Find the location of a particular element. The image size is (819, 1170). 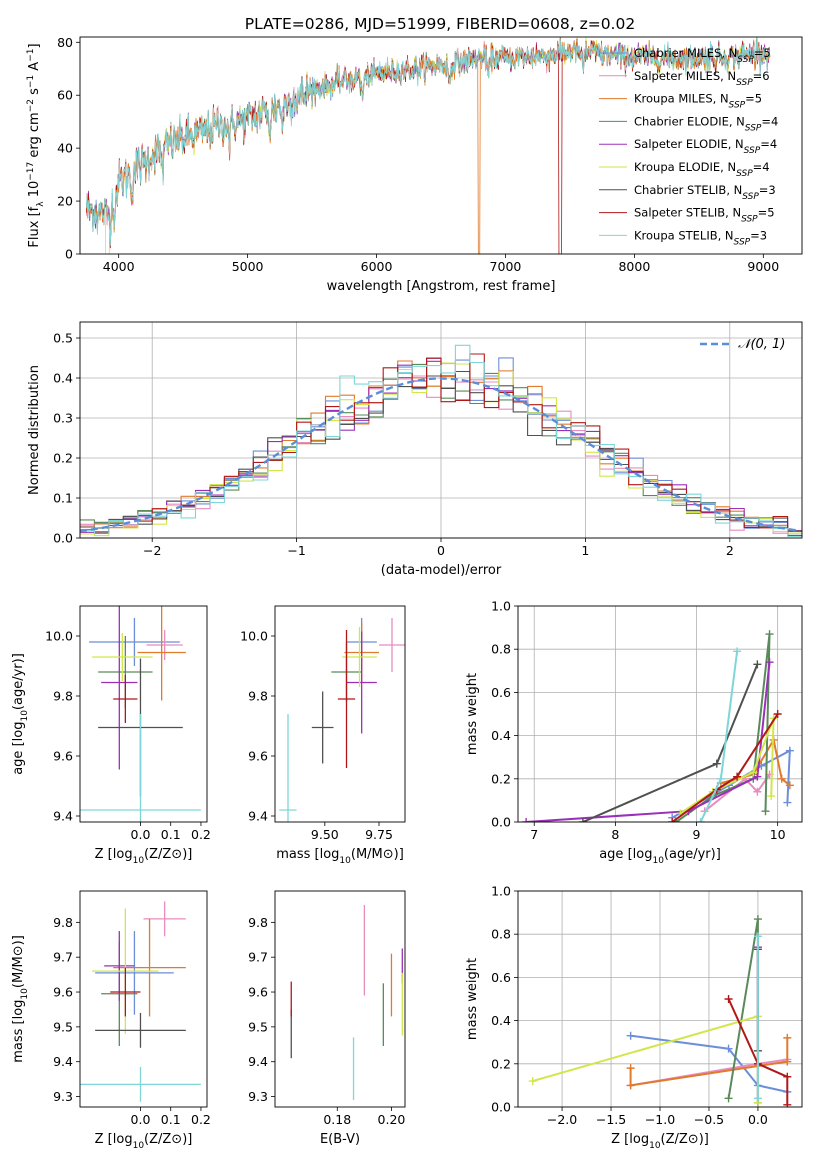

legend-label-kroupa-stelib-part: Kroupa STELIB, N is located at coordinates (684, 235).